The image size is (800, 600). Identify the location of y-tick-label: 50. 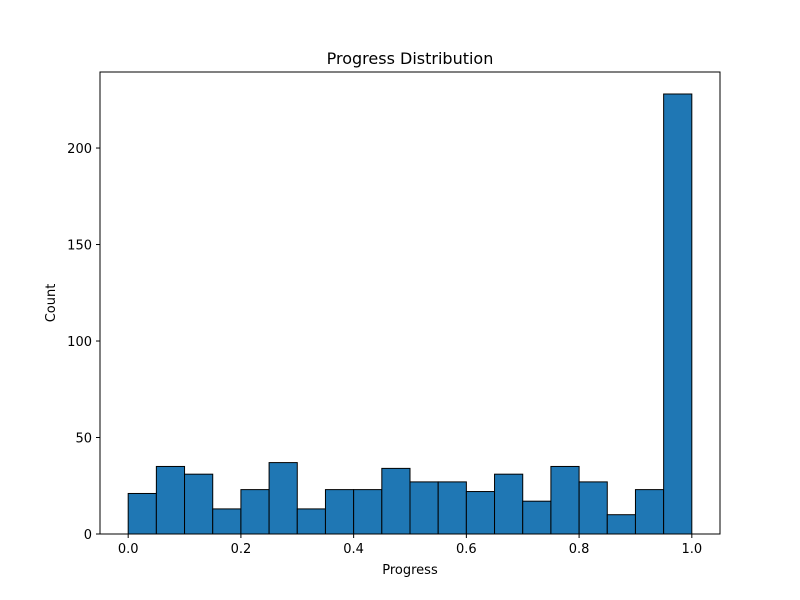
(83, 439).